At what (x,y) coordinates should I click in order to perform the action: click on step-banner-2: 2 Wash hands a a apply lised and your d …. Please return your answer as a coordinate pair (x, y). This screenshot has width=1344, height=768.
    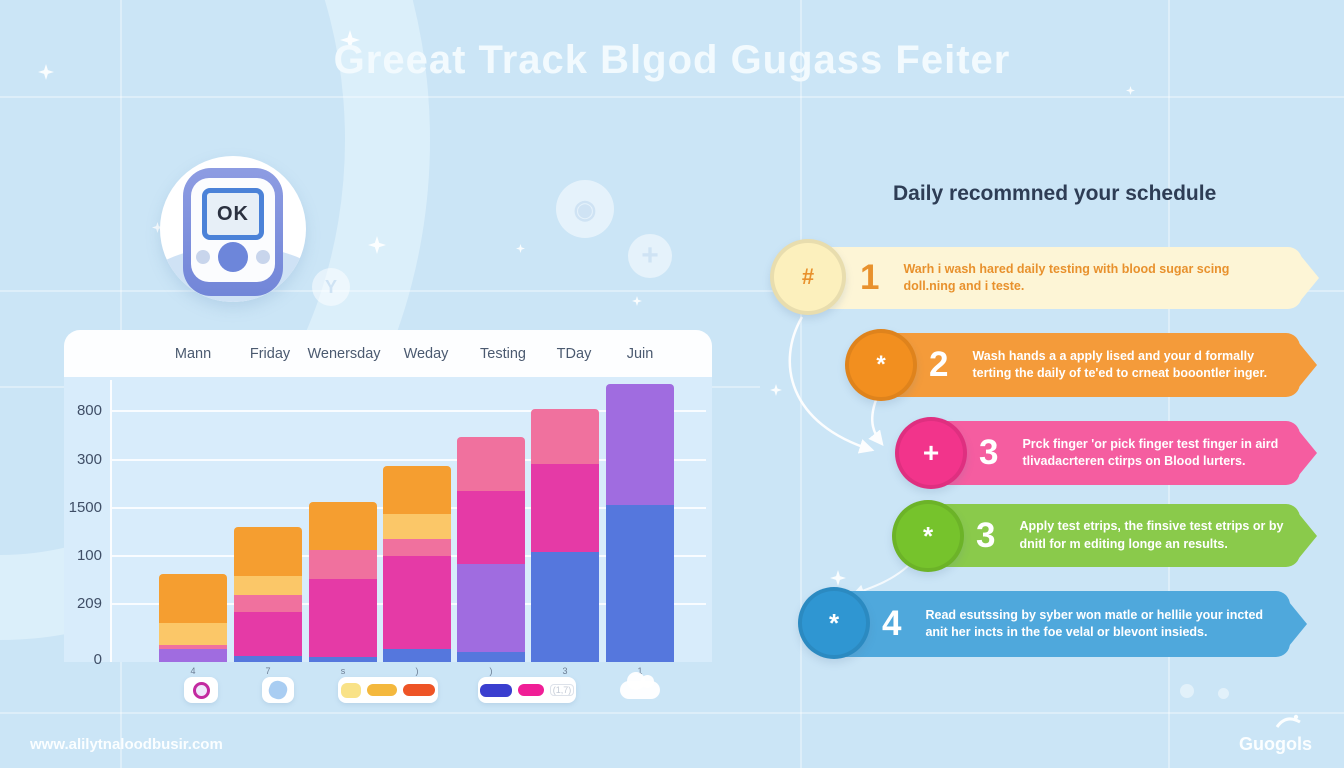
    Looking at the image, I should click on (1081, 365).